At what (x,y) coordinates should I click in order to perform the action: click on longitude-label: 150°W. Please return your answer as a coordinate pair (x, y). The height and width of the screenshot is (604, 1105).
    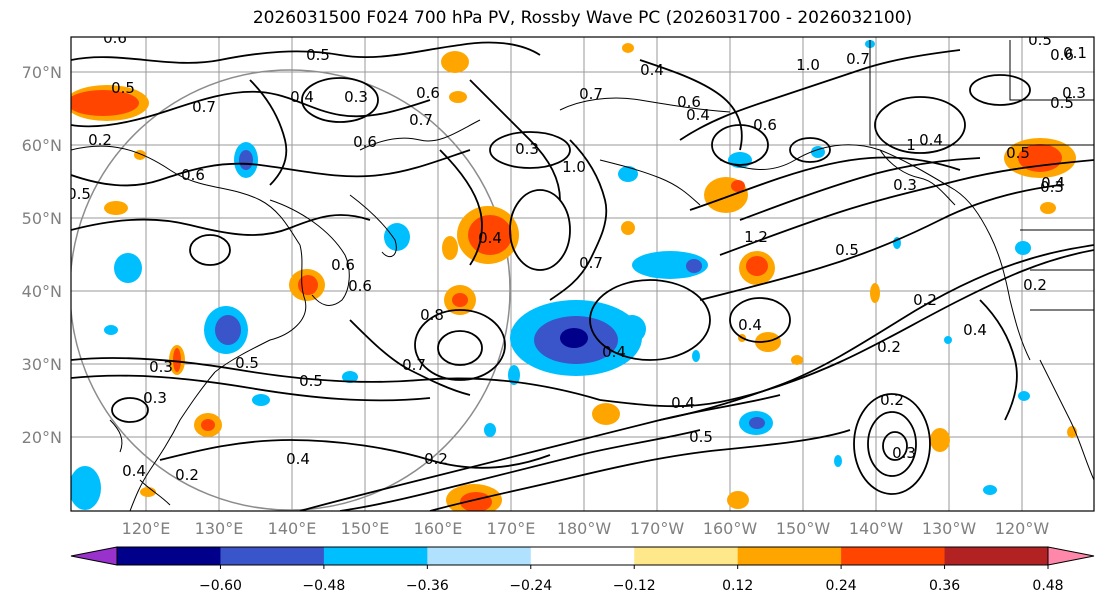
    Looking at the image, I should click on (803, 528).